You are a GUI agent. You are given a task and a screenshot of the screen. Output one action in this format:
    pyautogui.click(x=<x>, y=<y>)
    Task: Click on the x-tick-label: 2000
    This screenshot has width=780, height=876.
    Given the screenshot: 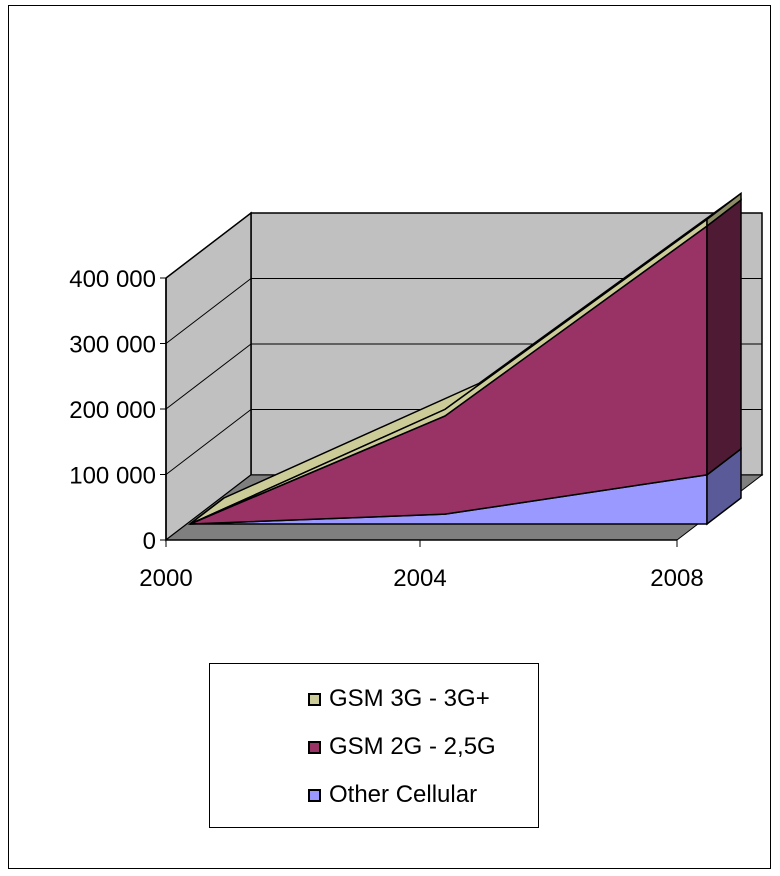 What is the action you would take?
    pyautogui.click(x=165, y=578)
    